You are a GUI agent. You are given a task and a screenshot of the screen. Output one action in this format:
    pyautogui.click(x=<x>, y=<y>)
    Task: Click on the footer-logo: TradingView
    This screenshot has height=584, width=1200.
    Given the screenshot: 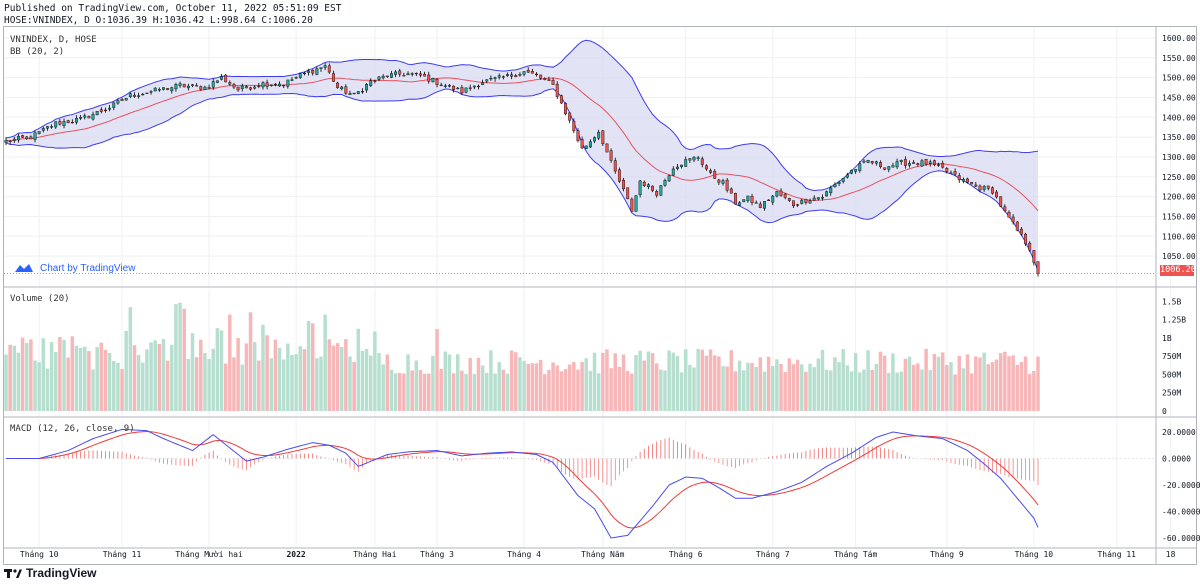 What is the action you would take?
    pyautogui.click(x=50, y=573)
    